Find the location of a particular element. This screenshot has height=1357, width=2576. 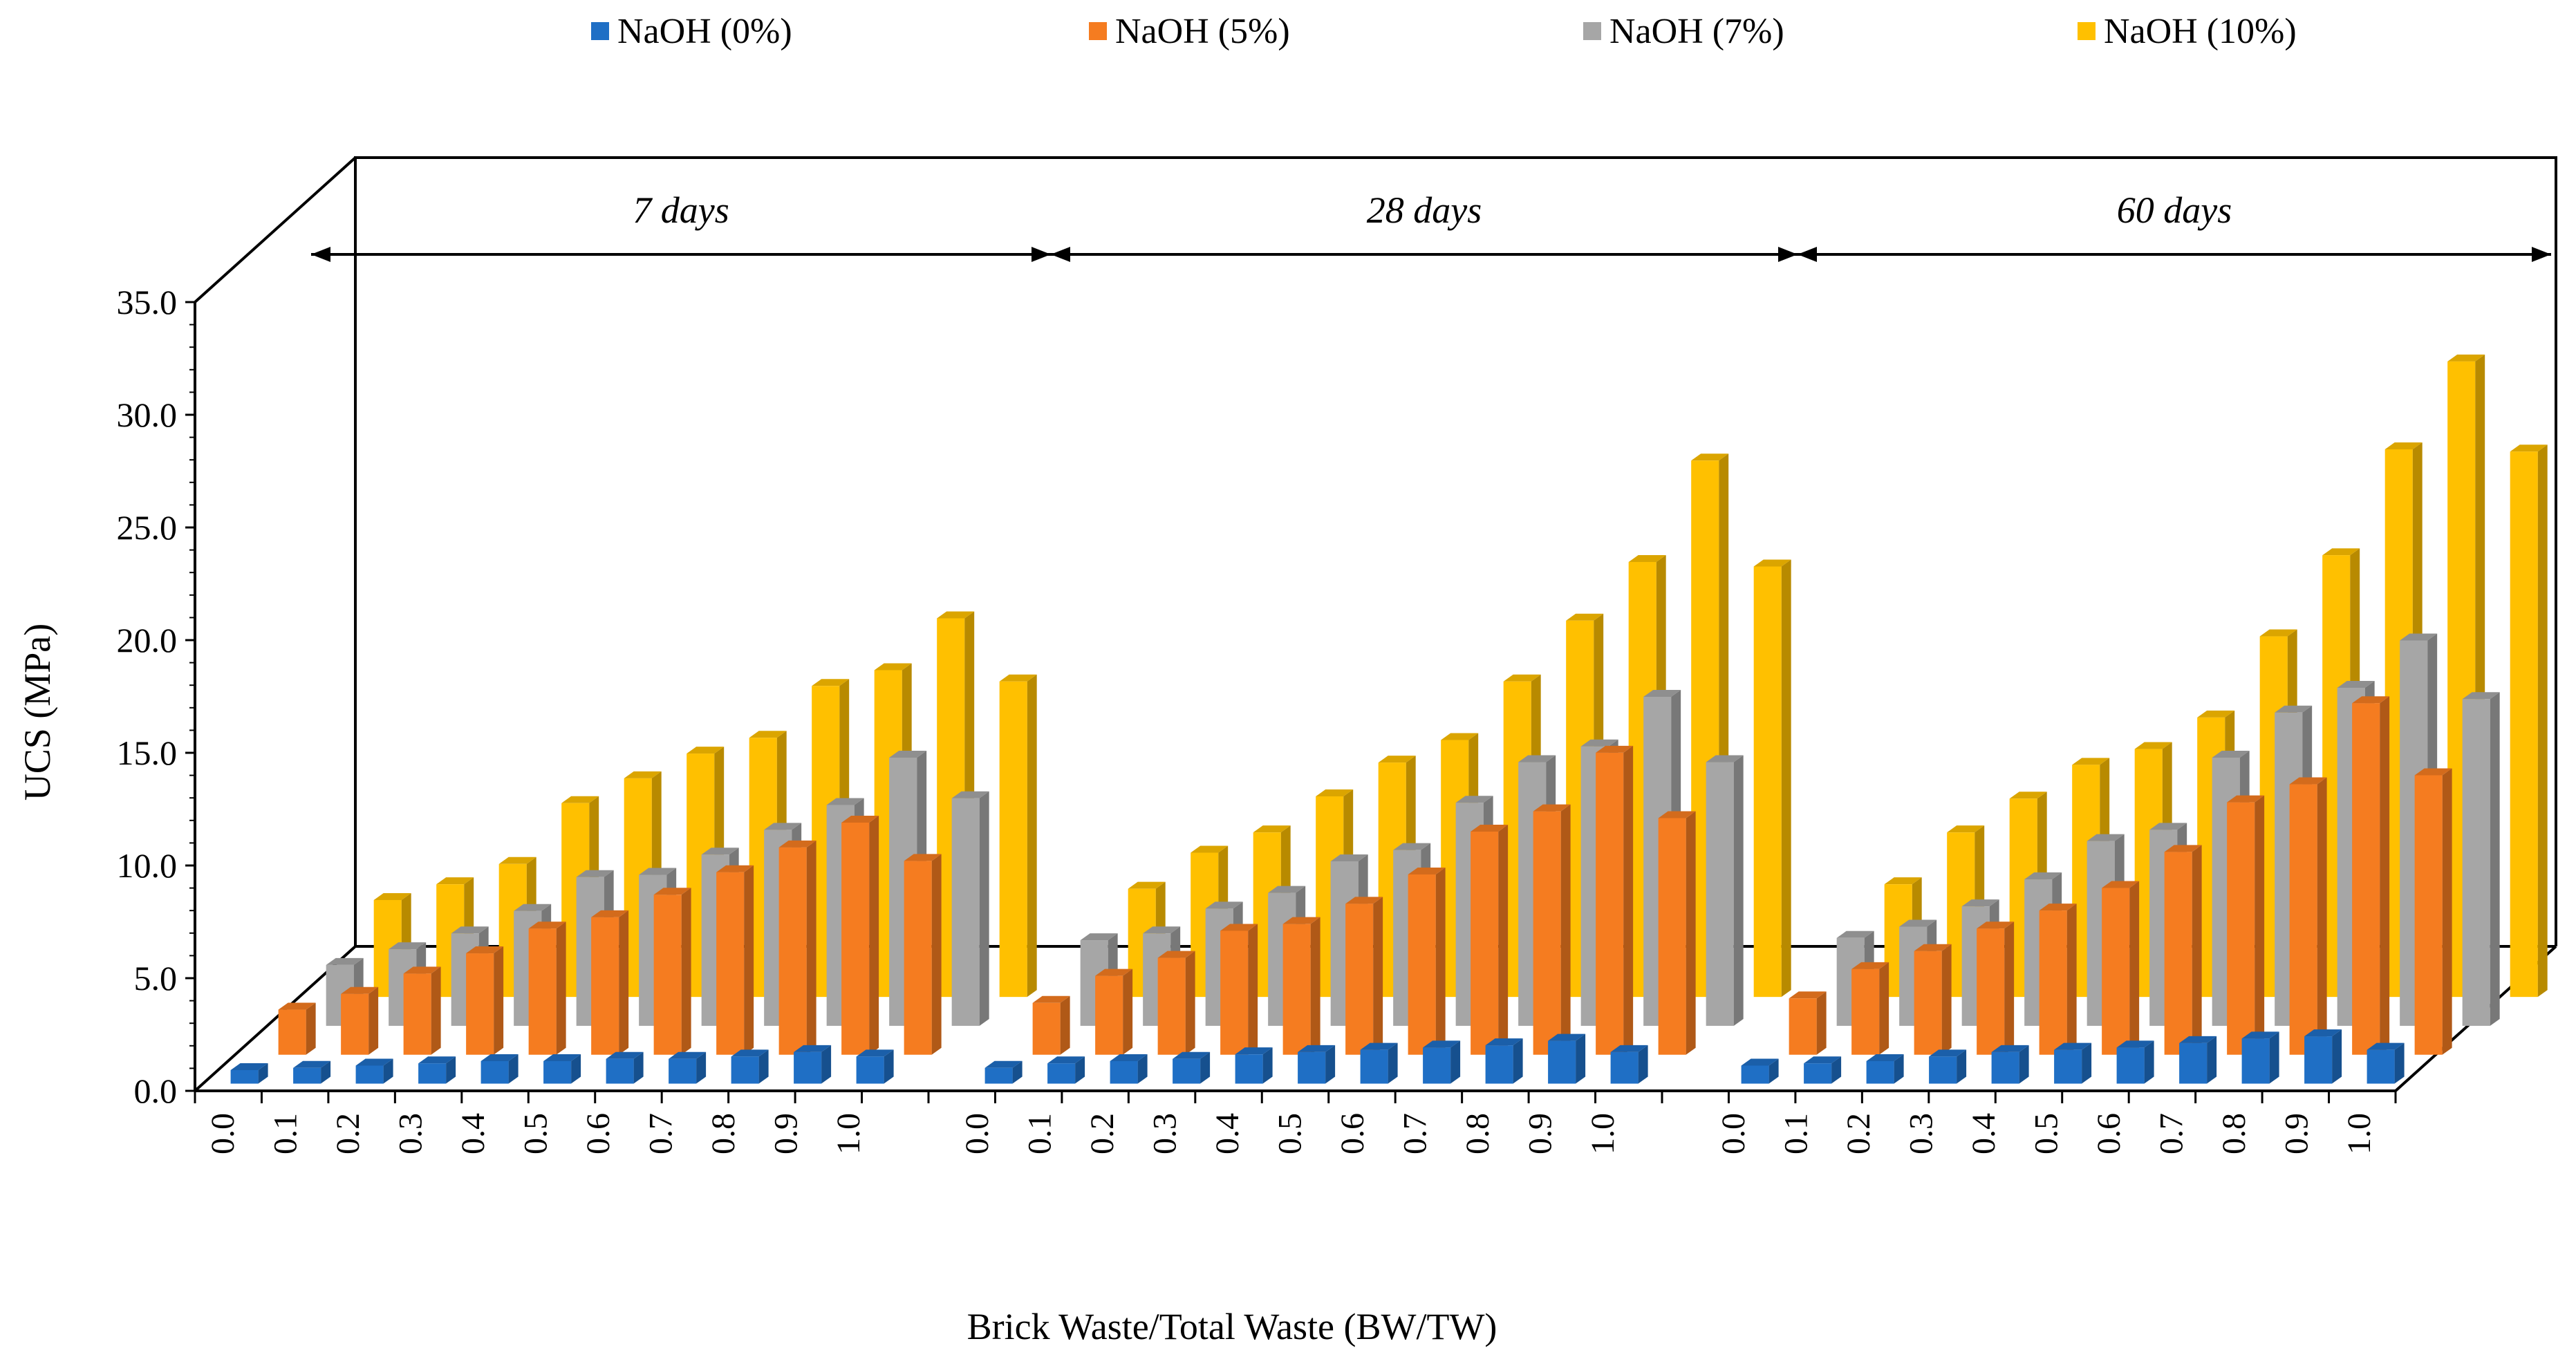

legend-label: NaOH (10%) is located at coordinates (2200, 31).